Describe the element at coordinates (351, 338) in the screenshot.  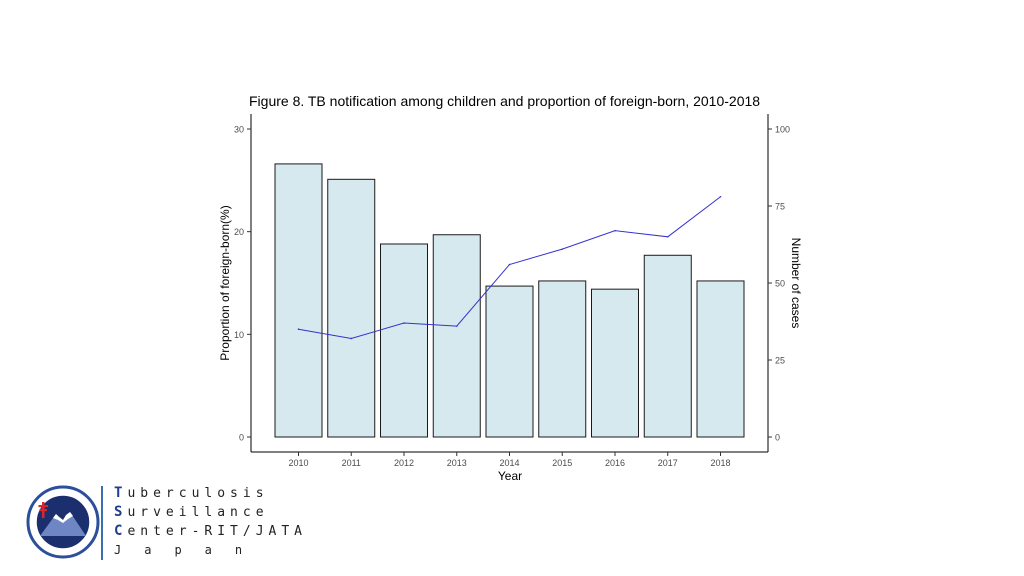
I see `cases-point-2011` at that location.